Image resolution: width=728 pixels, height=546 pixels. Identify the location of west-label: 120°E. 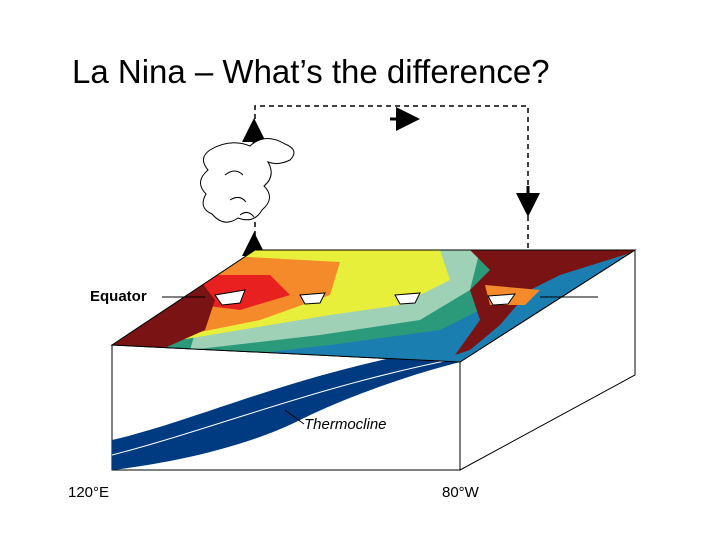
(88, 492).